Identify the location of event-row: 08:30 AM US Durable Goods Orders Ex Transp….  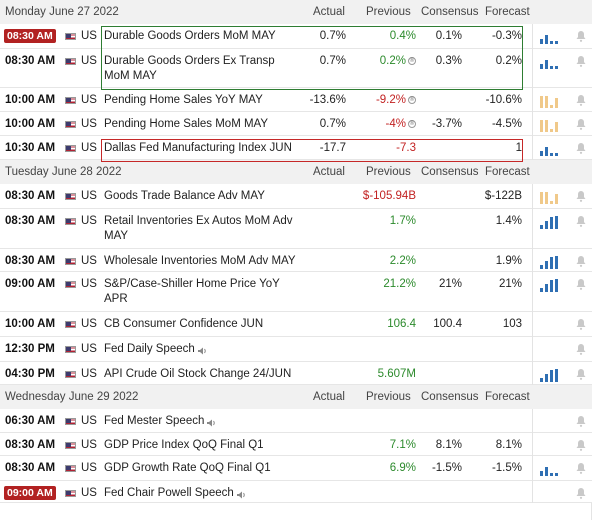
(296, 68).